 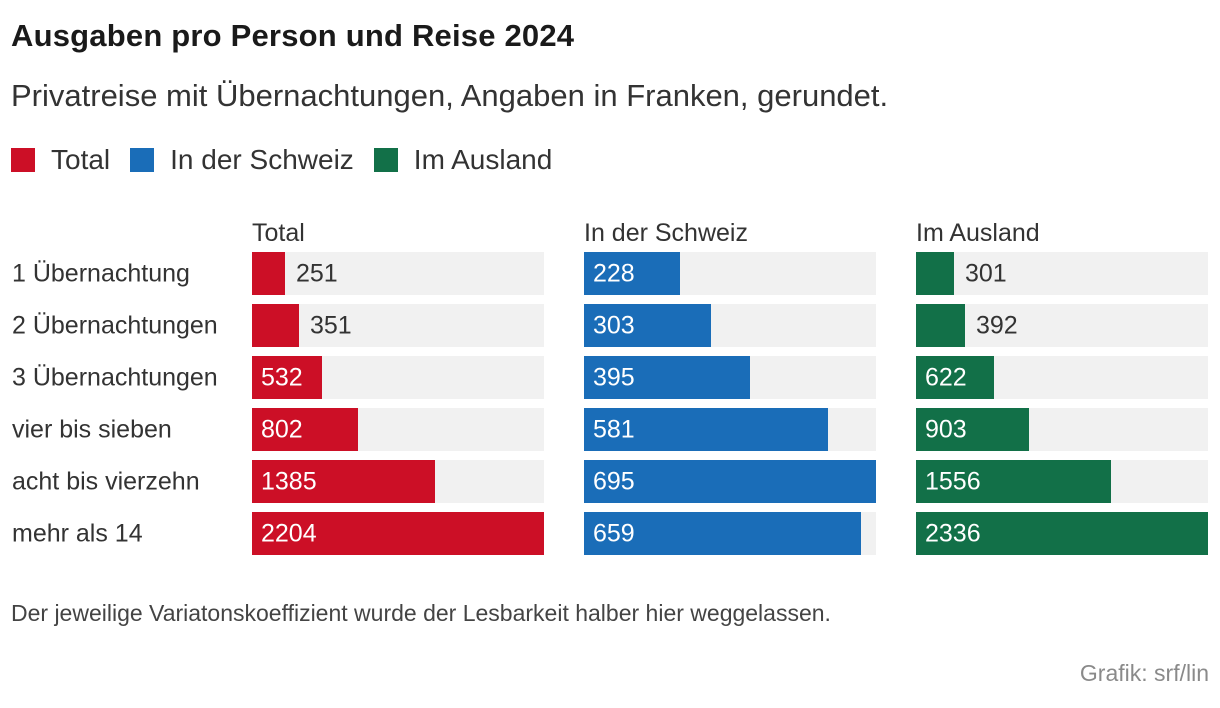 What do you see at coordinates (101, 274) in the screenshot?
I see `category-label: 1 Übernachtung` at bounding box center [101, 274].